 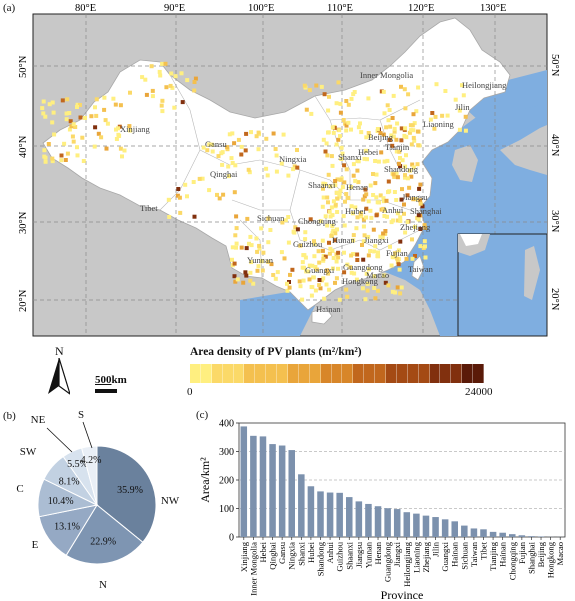 I want to click on inset-china, so click(x=471, y=240).